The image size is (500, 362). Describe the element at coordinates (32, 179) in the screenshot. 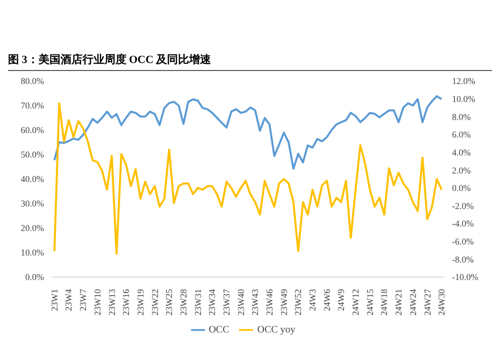

I see `y-tick-label: 40.0%` at that location.